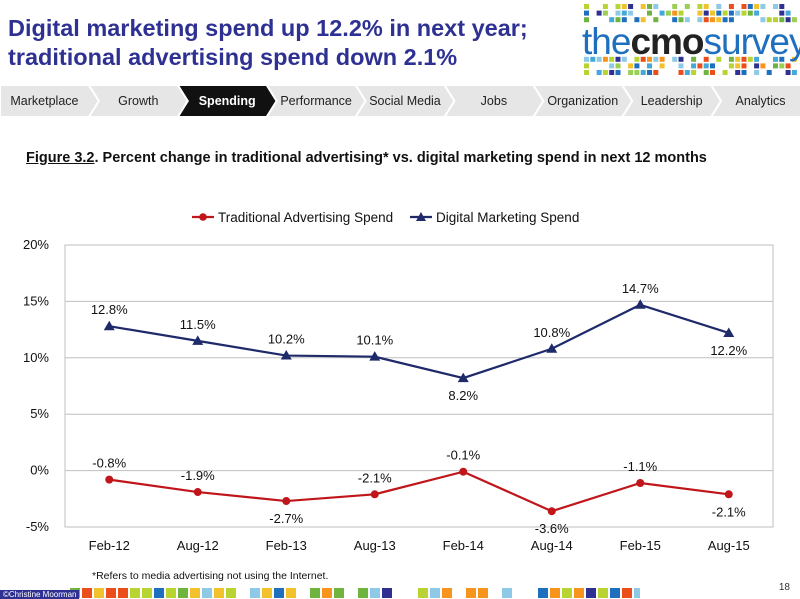  What do you see at coordinates (36, 357) in the screenshot?
I see `y-tick-label: 10%` at bounding box center [36, 357].